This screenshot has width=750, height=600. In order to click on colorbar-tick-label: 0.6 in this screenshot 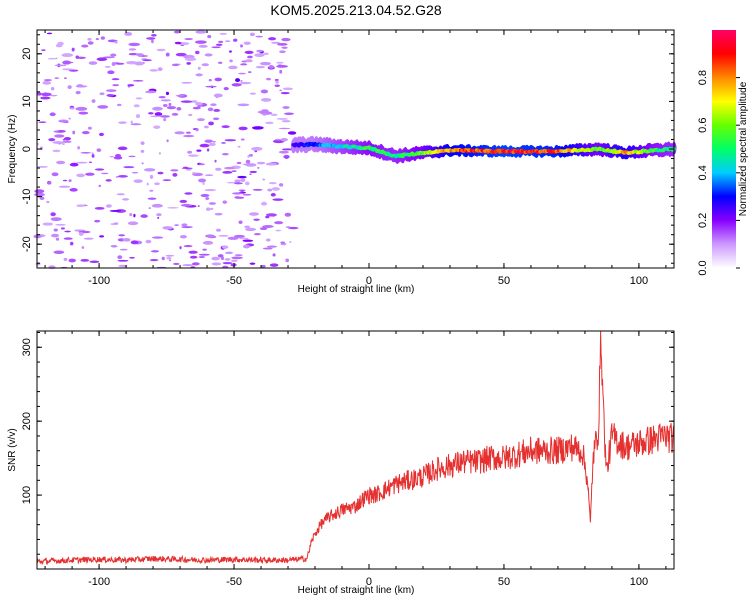, I will do `click(703, 125)`.